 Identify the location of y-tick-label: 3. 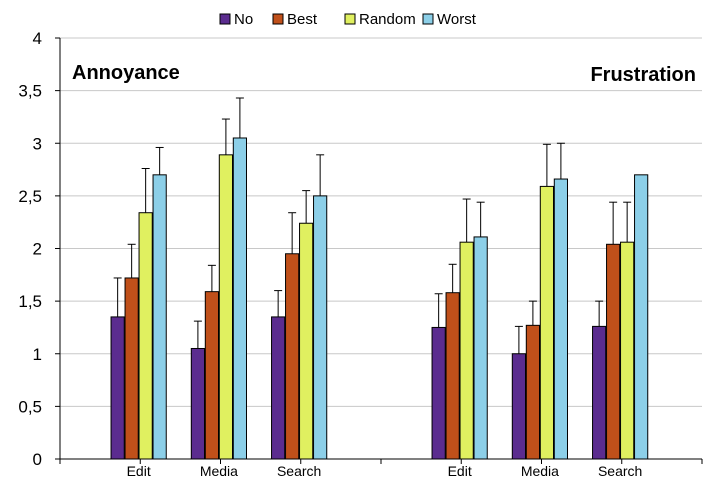
(37, 143).